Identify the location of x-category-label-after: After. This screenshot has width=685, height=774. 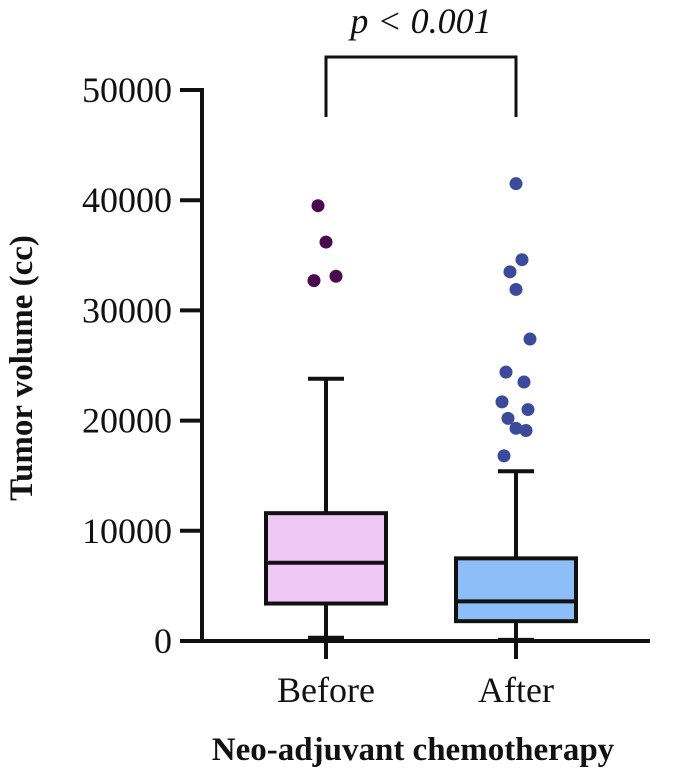
(516, 690).